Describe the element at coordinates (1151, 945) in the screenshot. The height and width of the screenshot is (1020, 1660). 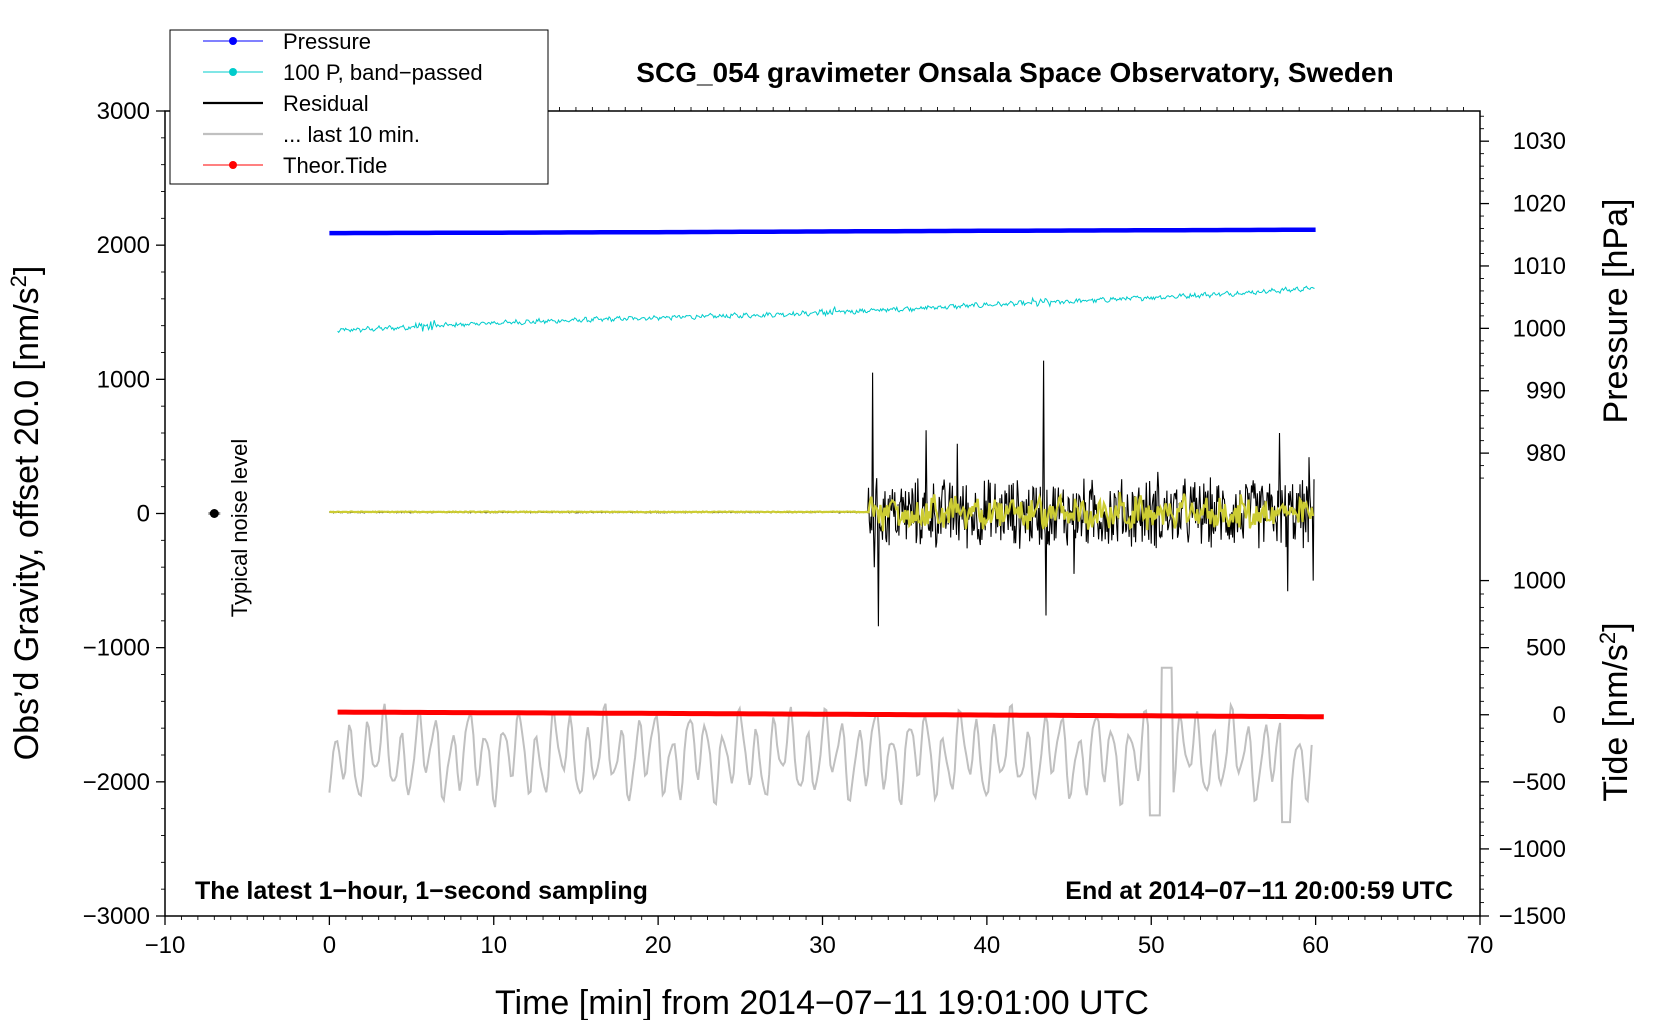
I see `x-tick-label: 50` at that location.